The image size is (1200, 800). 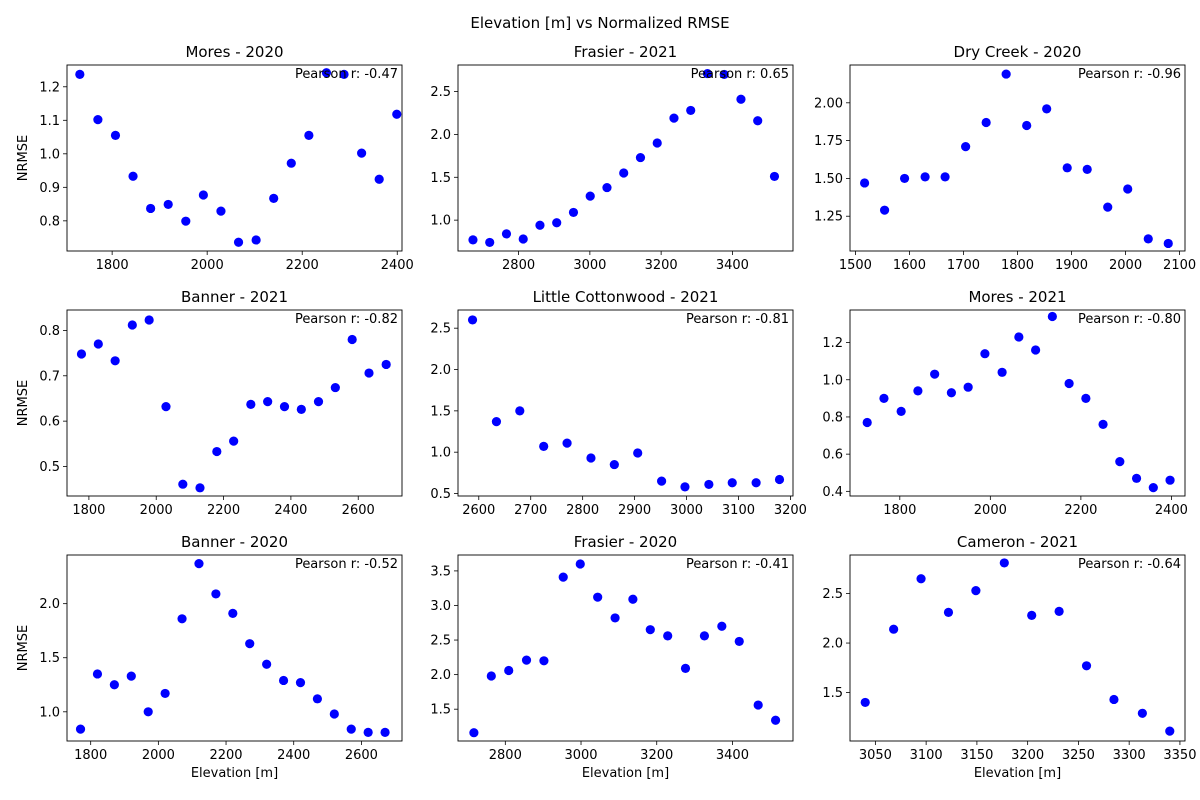 I want to click on axes-frame, so click(x=234, y=158).